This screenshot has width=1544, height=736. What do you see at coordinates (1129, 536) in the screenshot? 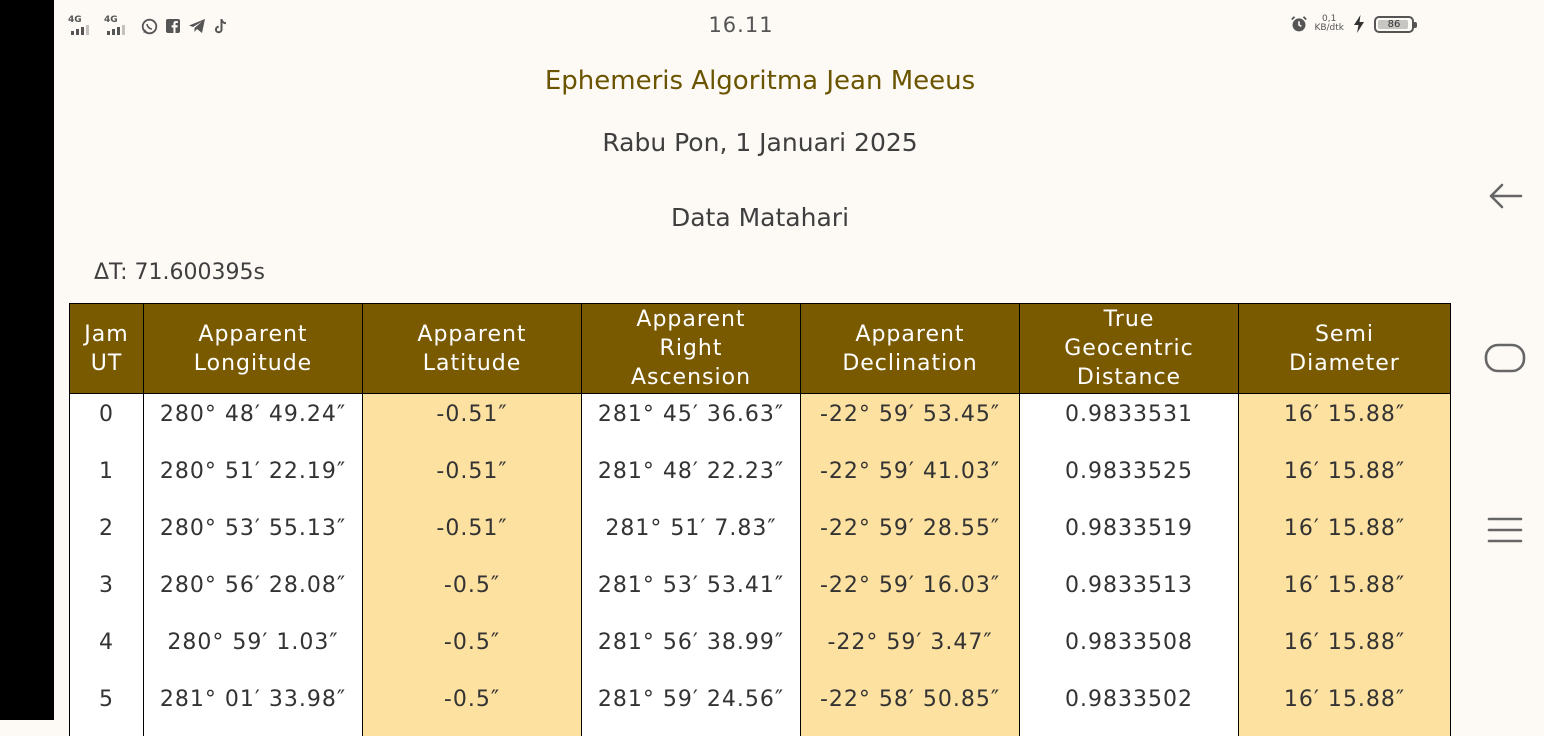
I see `cell-distance: 0.9833519` at bounding box center [1129, 536].